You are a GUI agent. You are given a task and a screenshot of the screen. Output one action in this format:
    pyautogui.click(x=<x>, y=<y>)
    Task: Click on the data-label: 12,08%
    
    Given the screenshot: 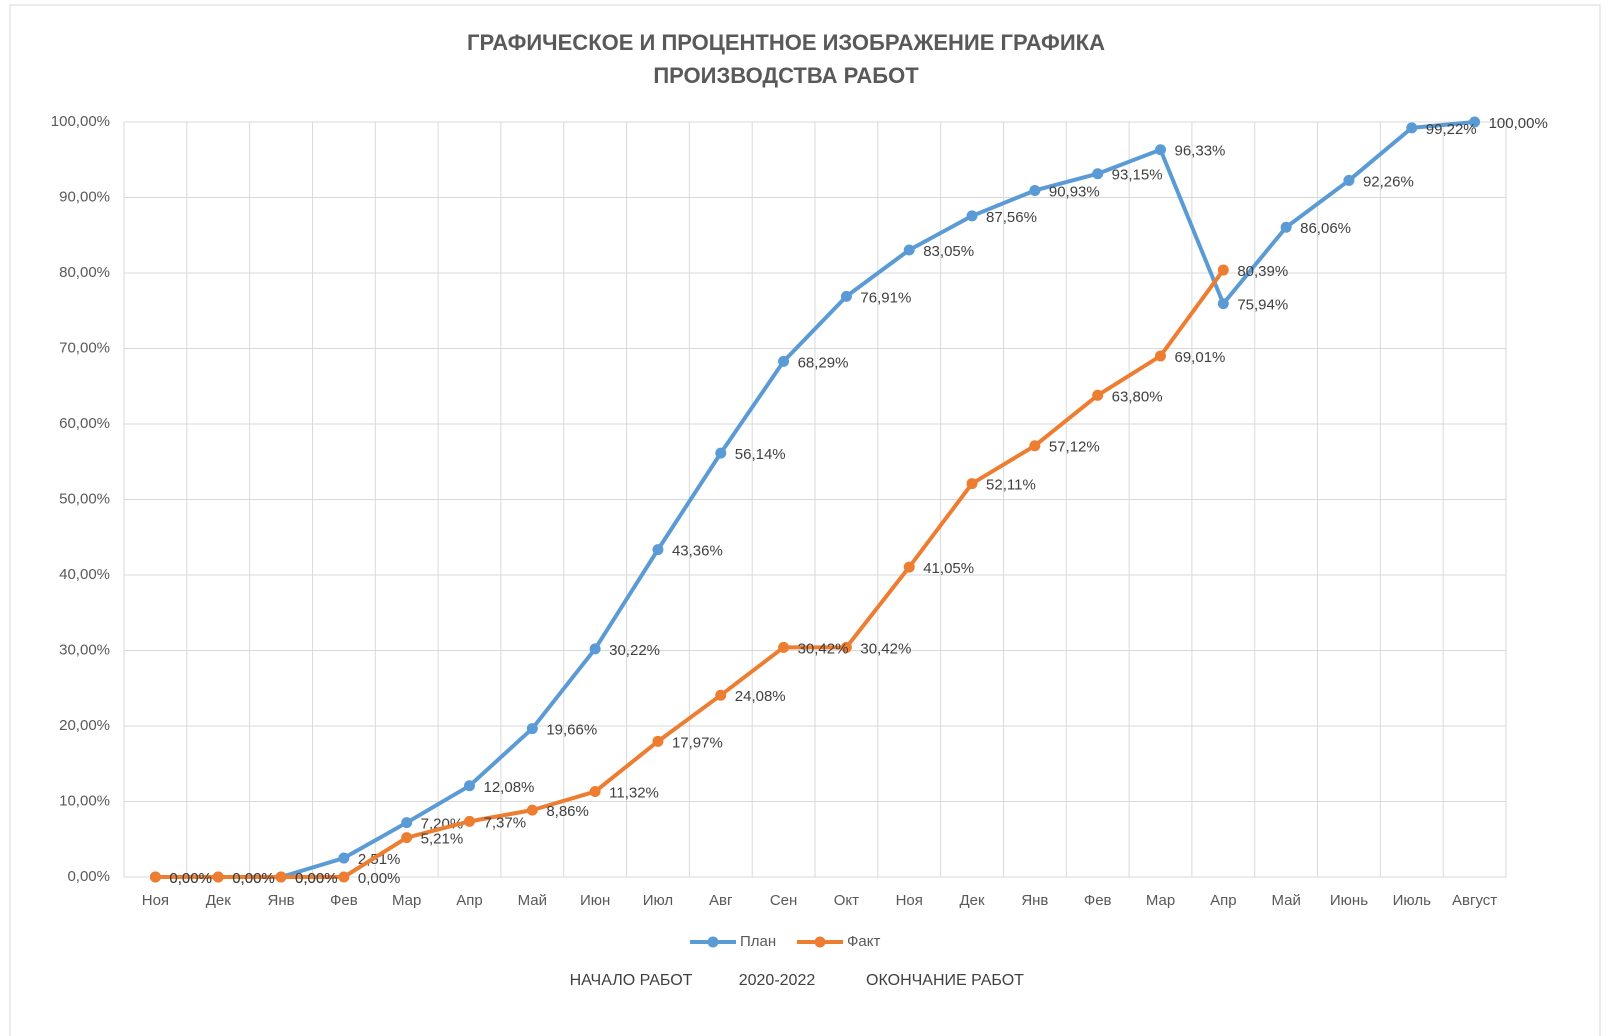 What is the action you would take?
    pyautogui.click(x=509, y=787)
    